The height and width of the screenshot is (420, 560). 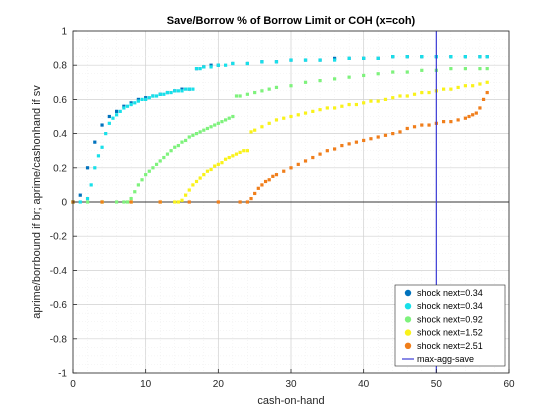 What do you see at coordinates (291, 384) in the screenshot?
I see `x-tick-label: 30` at bounding box center [291, 384].